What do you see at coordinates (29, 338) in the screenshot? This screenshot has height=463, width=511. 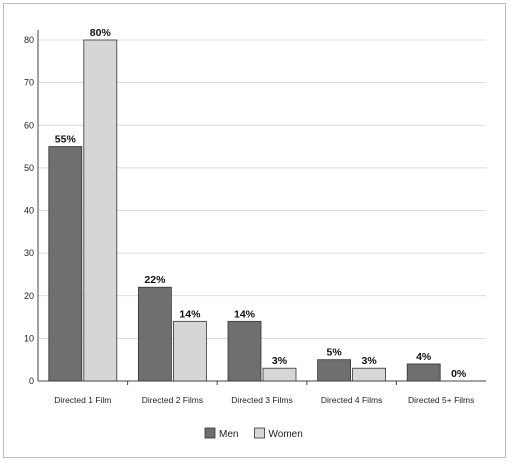 I see `y-tick-label: 10` at bounding box center [29, 338].